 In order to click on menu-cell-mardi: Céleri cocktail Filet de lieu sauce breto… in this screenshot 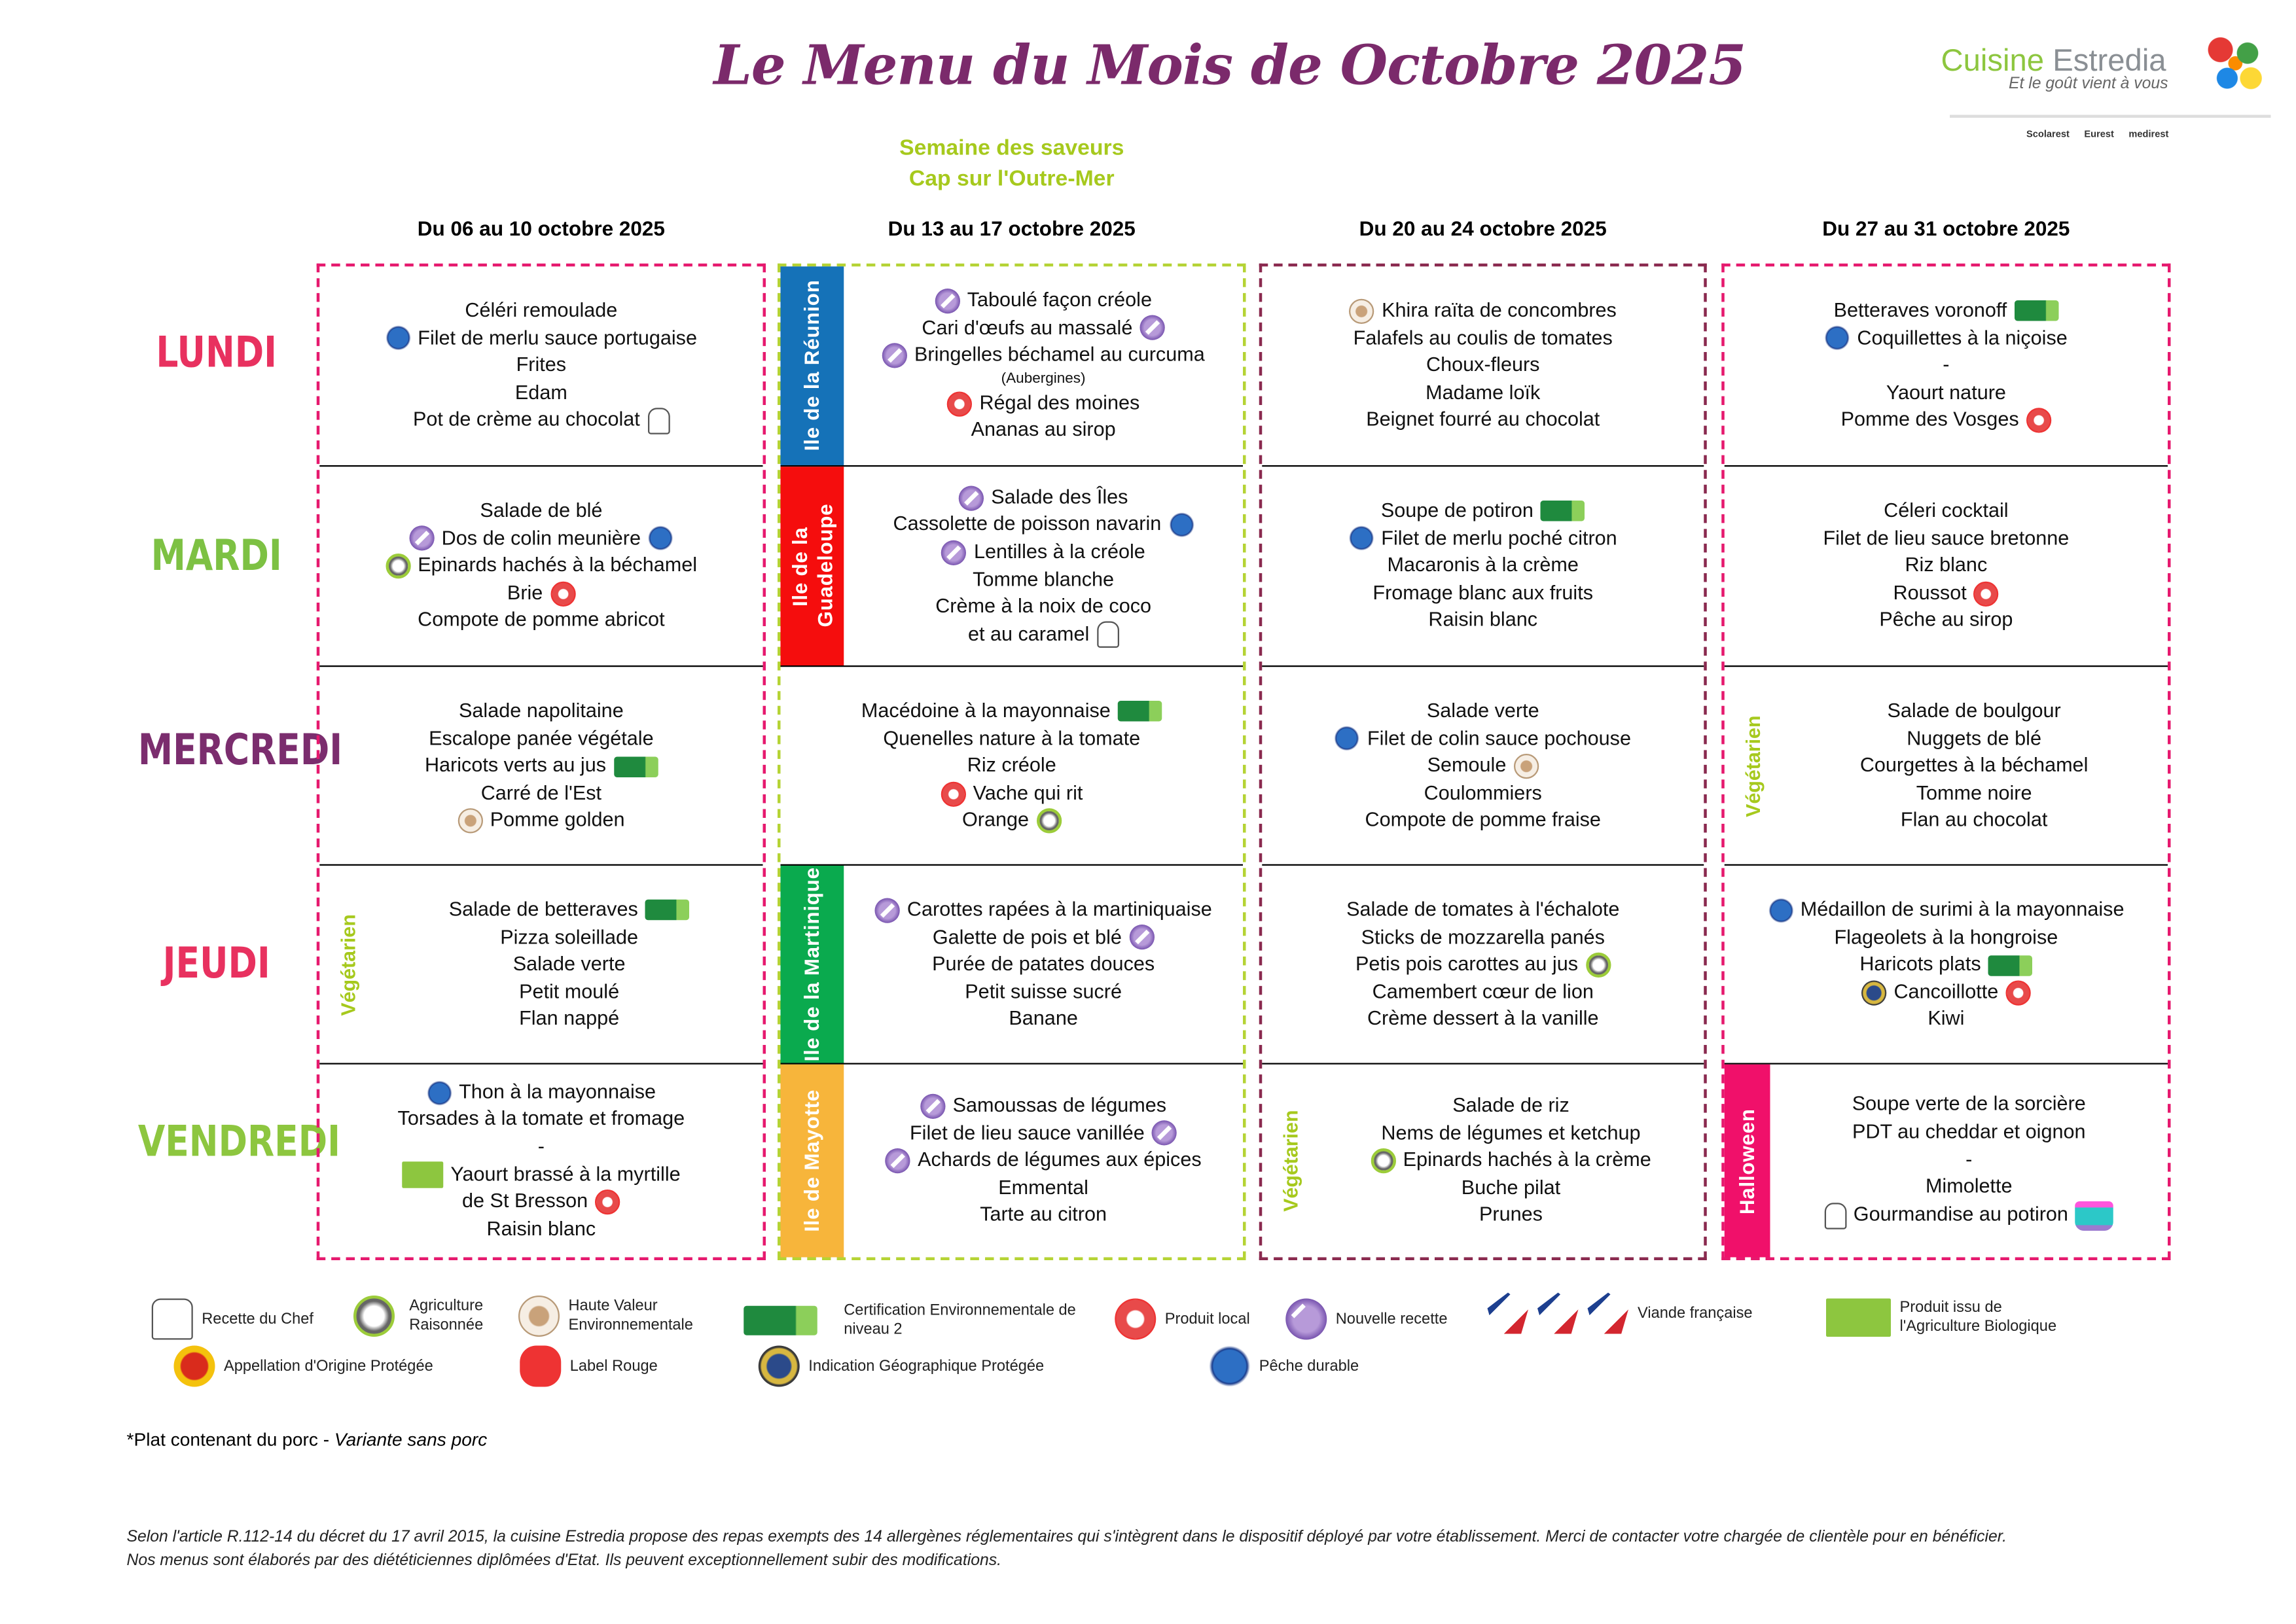, I will do `click(1946, 565)`.